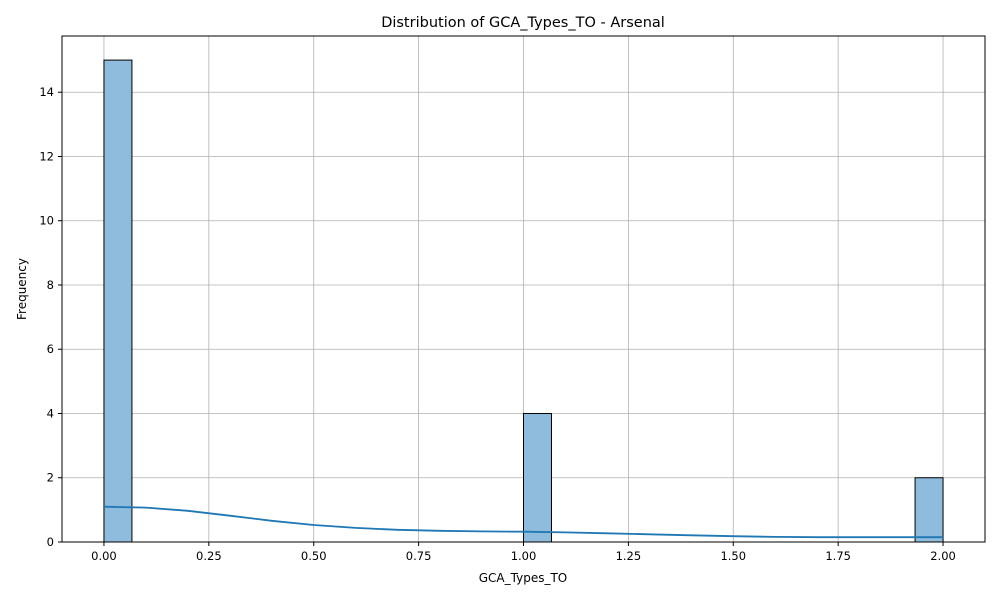 The image size is (1000, 604). Describe the element at coordinates (524, 556) in the screenshot. I see `x-tick-label: 1.00` at that location.